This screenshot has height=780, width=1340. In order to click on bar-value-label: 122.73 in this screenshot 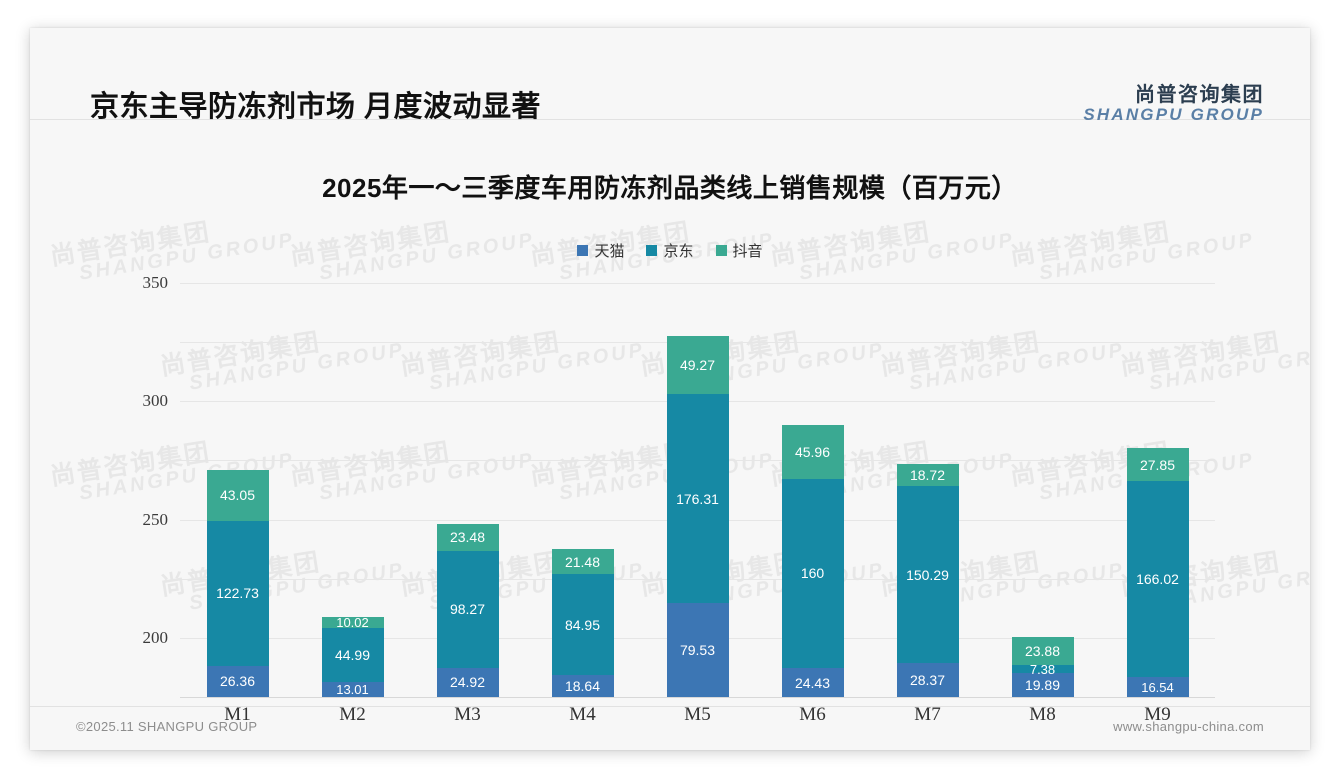, I will do `click(237, 593)`.